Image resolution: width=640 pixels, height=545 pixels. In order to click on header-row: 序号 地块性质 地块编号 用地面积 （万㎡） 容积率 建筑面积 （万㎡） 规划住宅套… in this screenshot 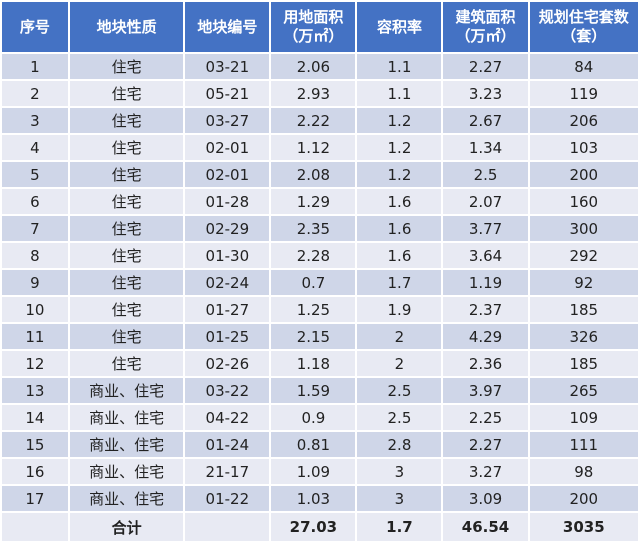, I will do `click(320, 27)`.